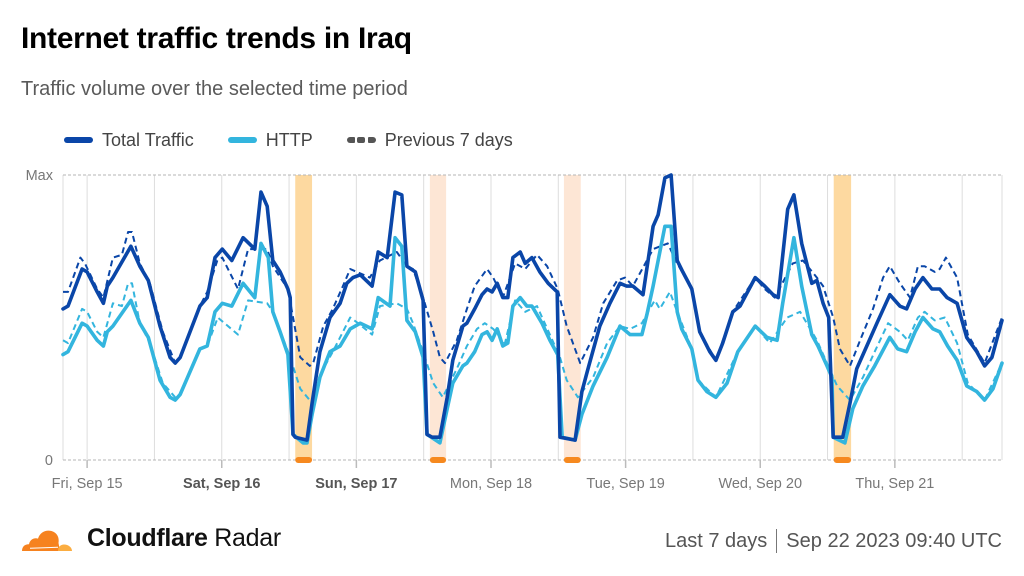  I want to click on separator, so click(777, 541).